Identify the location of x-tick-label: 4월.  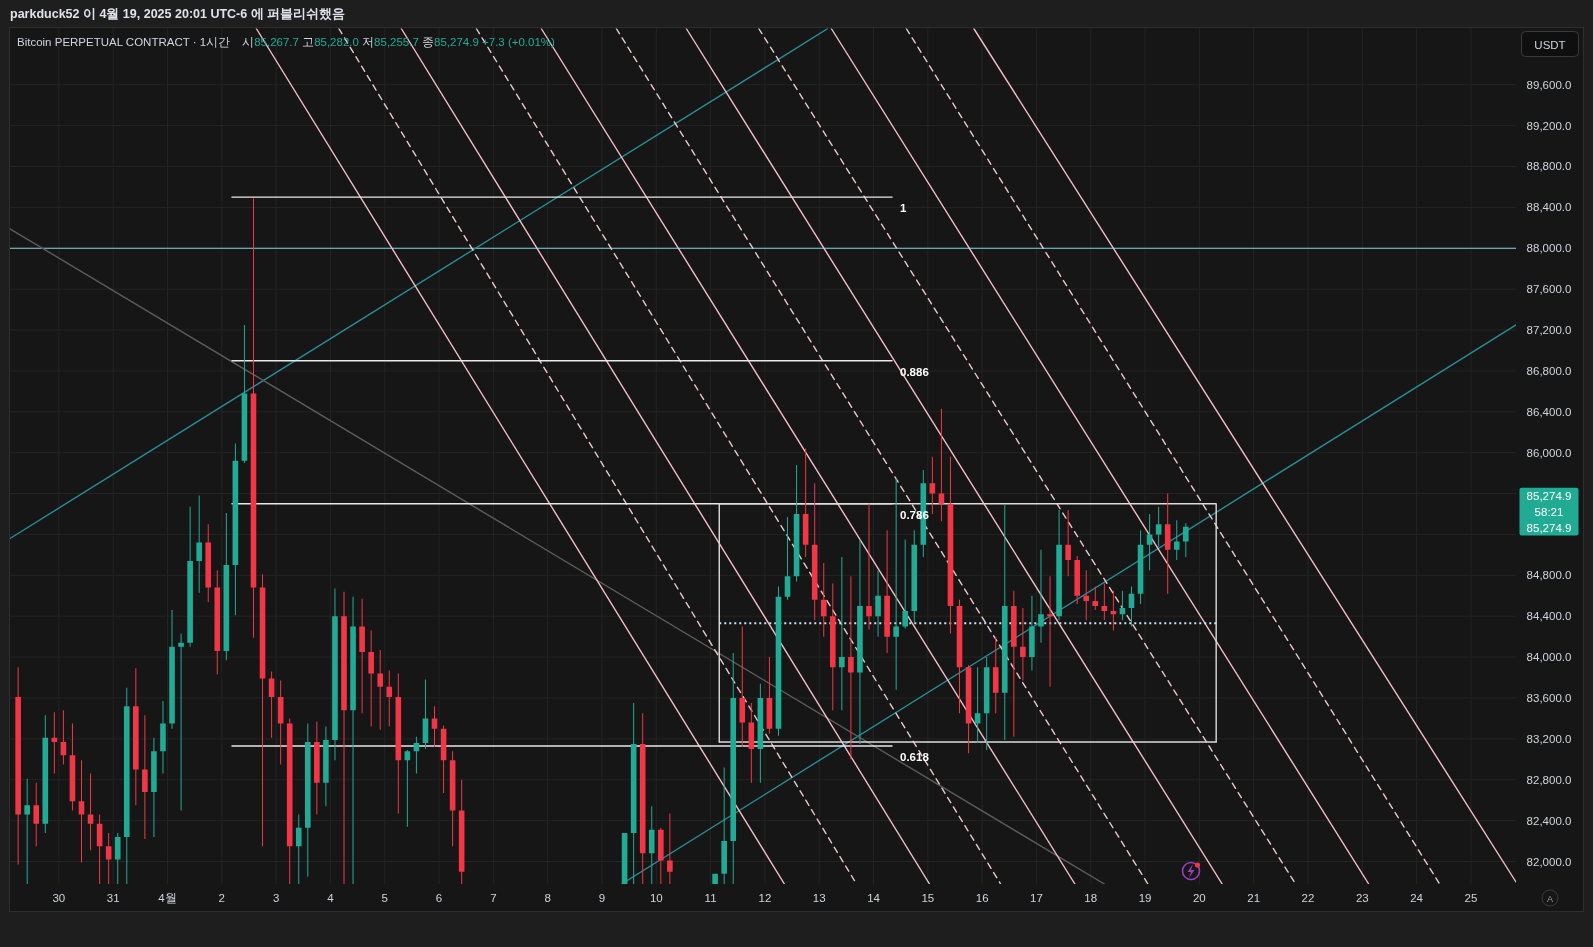
(167, 898).